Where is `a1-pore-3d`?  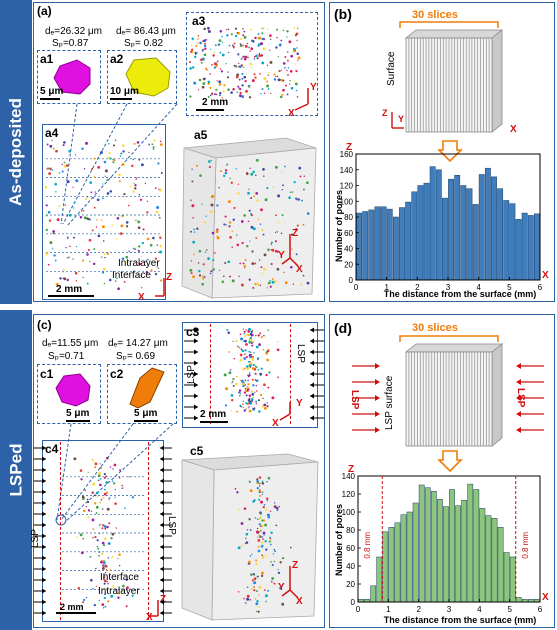
a1-pore-3d is located at coordinates (72, 77).